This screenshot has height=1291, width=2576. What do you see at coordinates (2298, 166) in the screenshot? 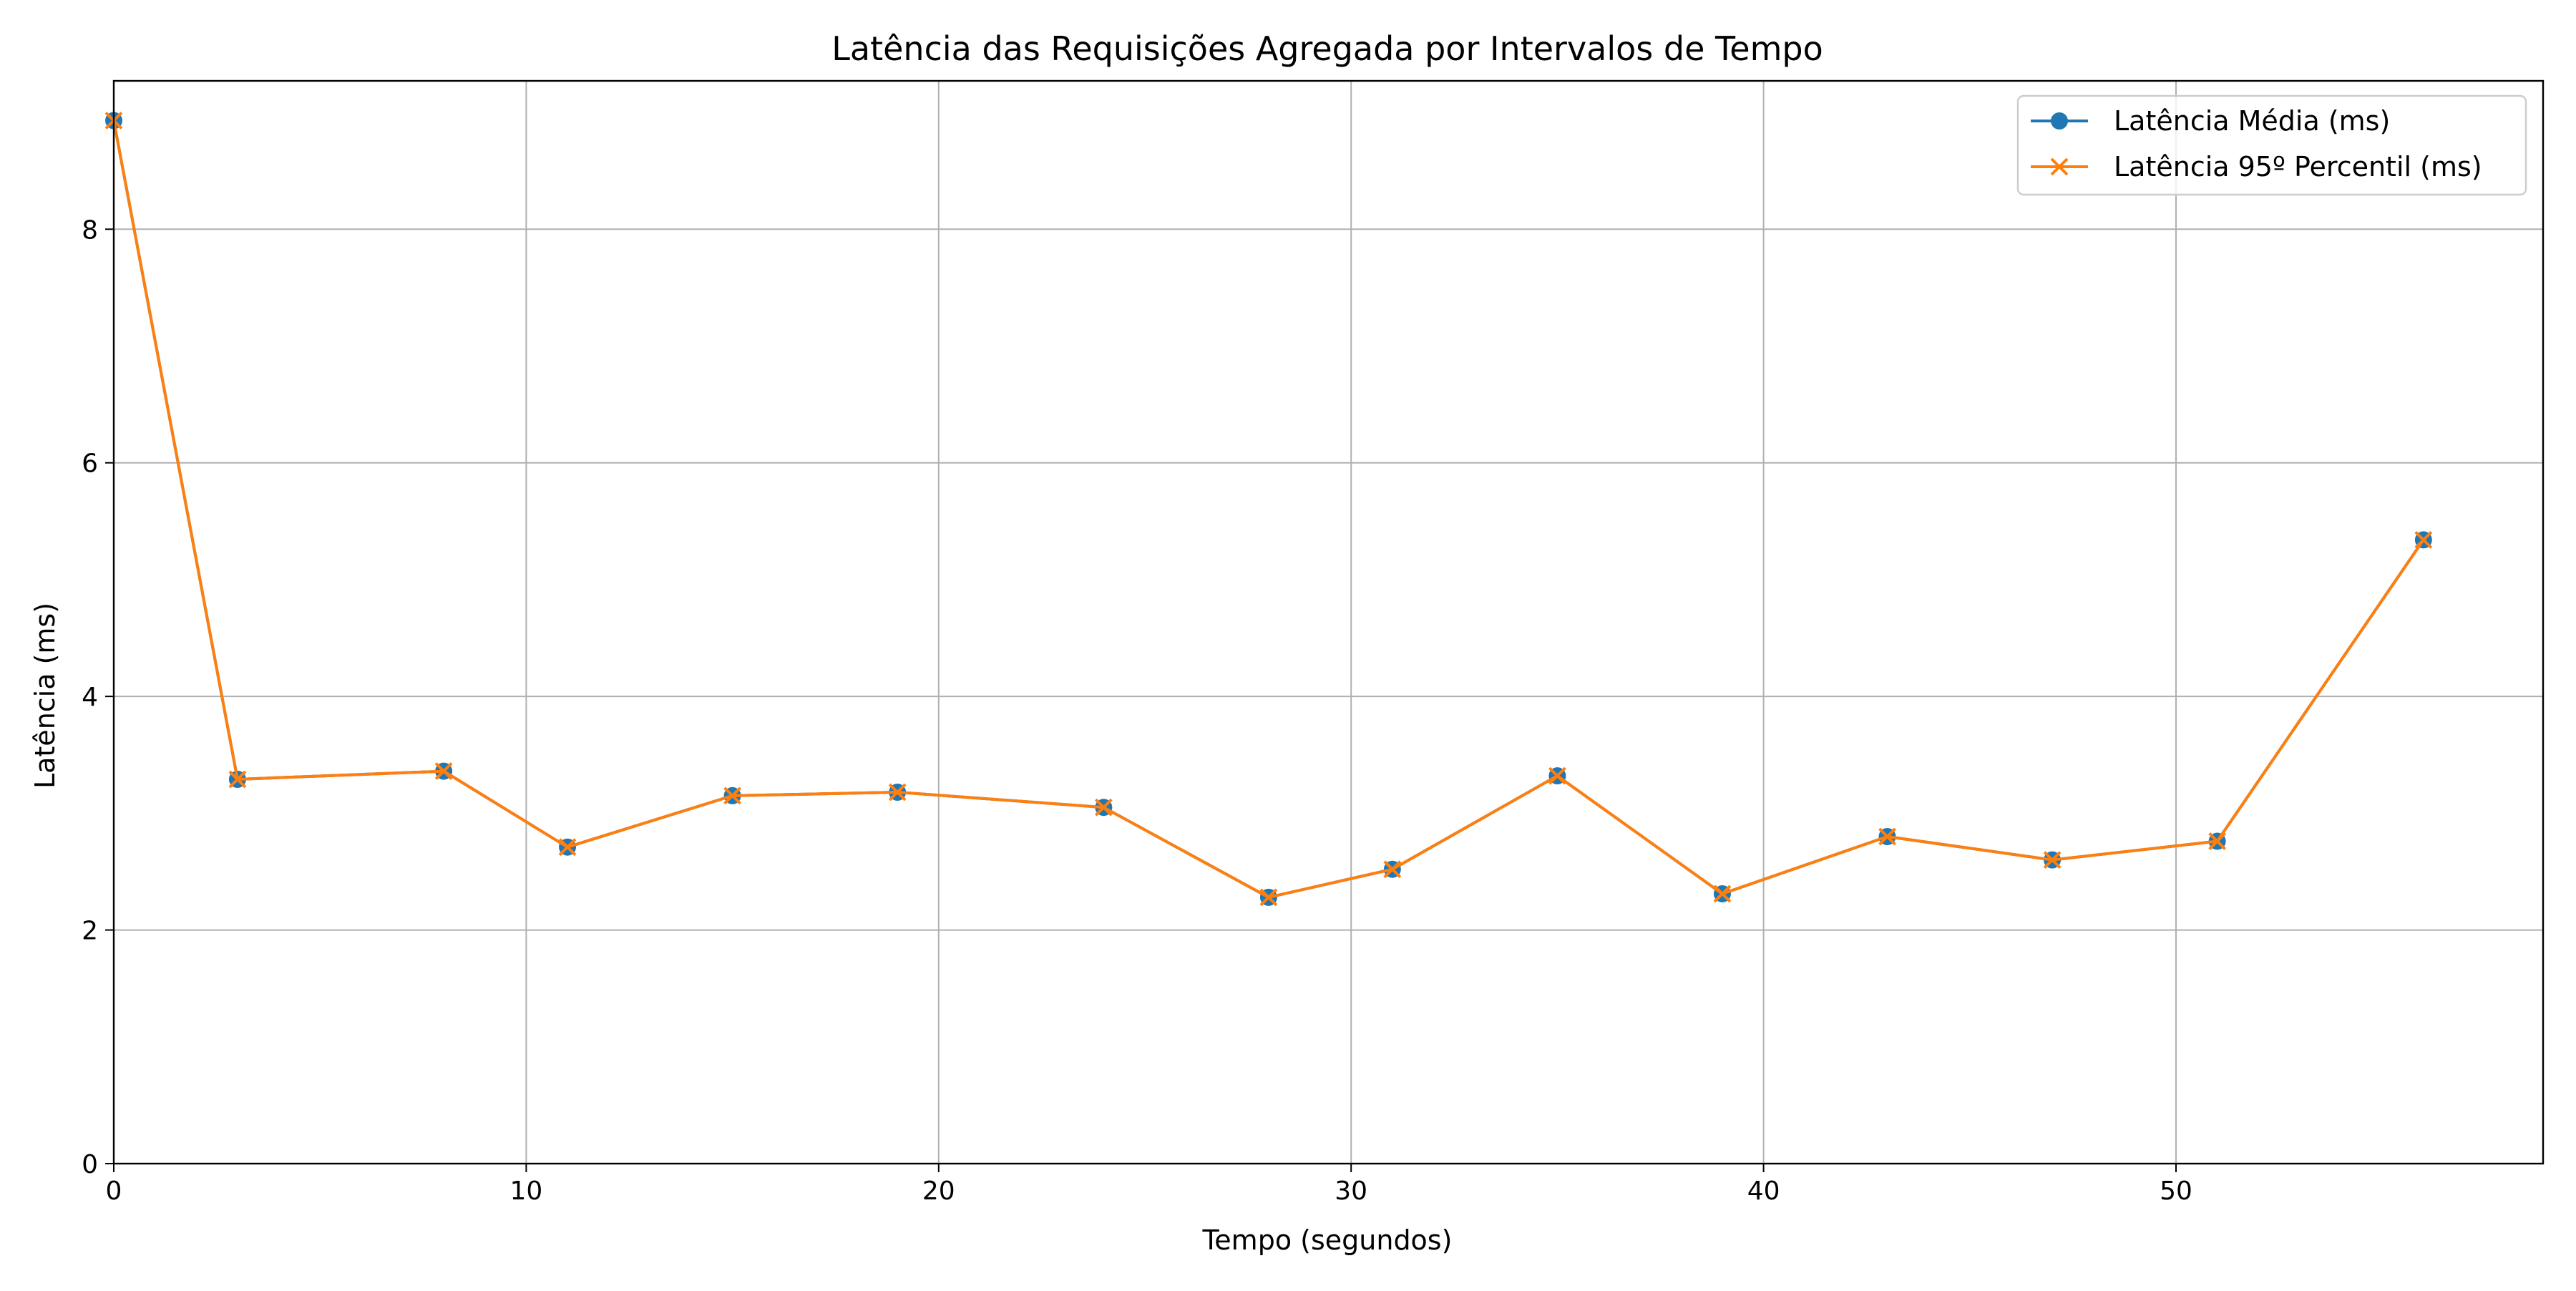
I see `legend-label-p95: Latência 95º Percentil (ms)` at bounding box center [2298, 166].